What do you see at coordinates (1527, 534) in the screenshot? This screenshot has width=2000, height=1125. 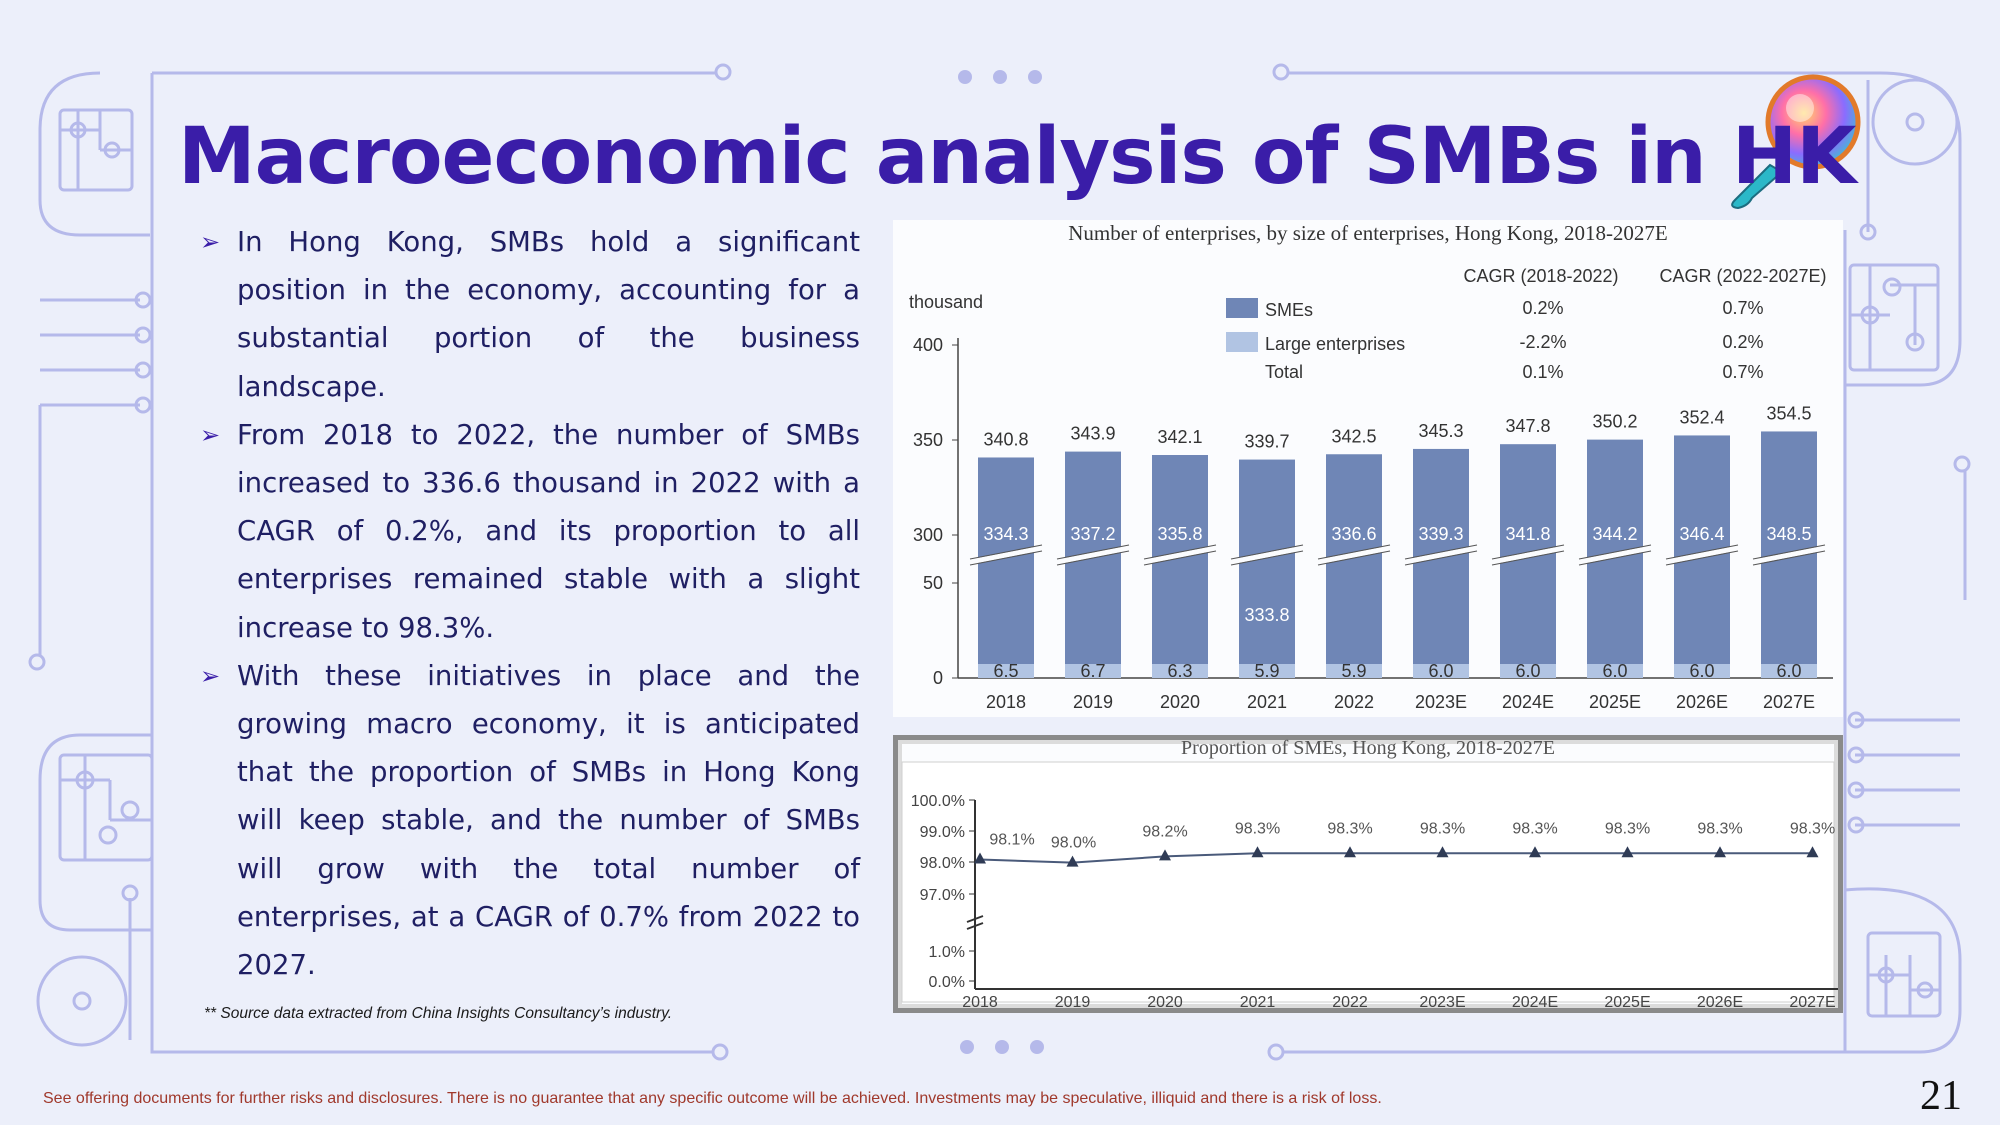 I see `sme-value-label: 341.8` at bounding box center [1527, 534].